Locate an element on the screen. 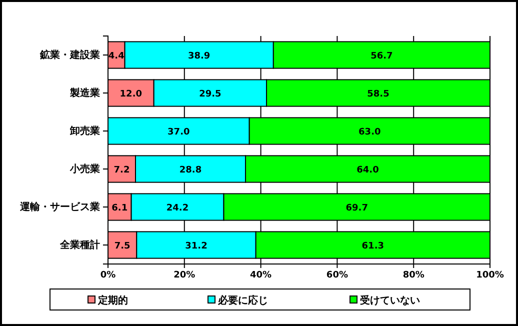 The image size is (518, 326). y-tick-label: 製造業 is located at coordinates (84, 93).